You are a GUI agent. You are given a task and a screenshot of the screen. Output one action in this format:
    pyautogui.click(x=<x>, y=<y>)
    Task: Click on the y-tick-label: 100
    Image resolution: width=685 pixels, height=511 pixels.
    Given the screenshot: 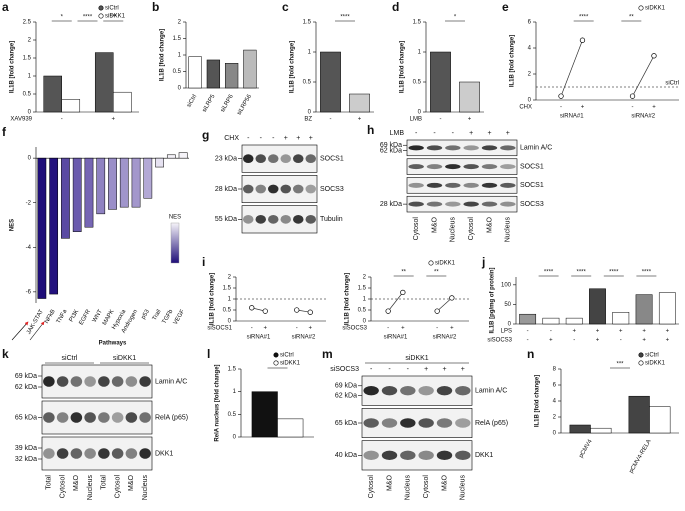 What is the action you would take?
    pyautogui.click(x=506, y=285)
    